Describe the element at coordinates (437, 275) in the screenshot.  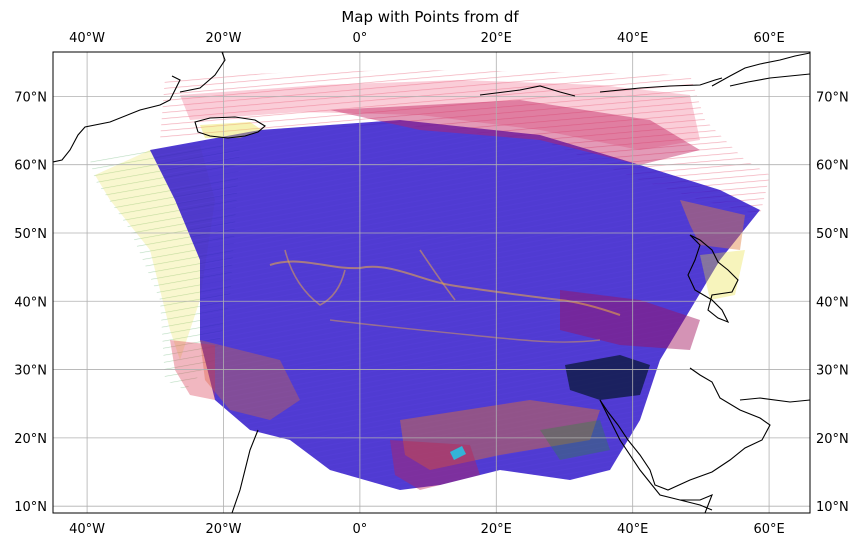
I see `italy-glow` at that location.